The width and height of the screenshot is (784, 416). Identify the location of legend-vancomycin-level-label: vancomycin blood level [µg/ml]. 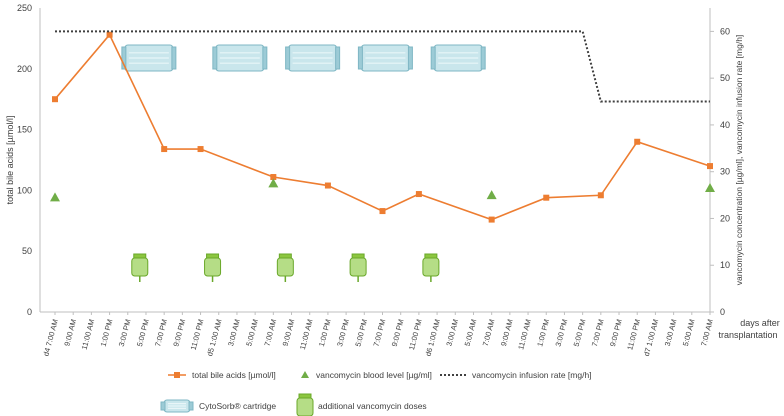
(374, 375).